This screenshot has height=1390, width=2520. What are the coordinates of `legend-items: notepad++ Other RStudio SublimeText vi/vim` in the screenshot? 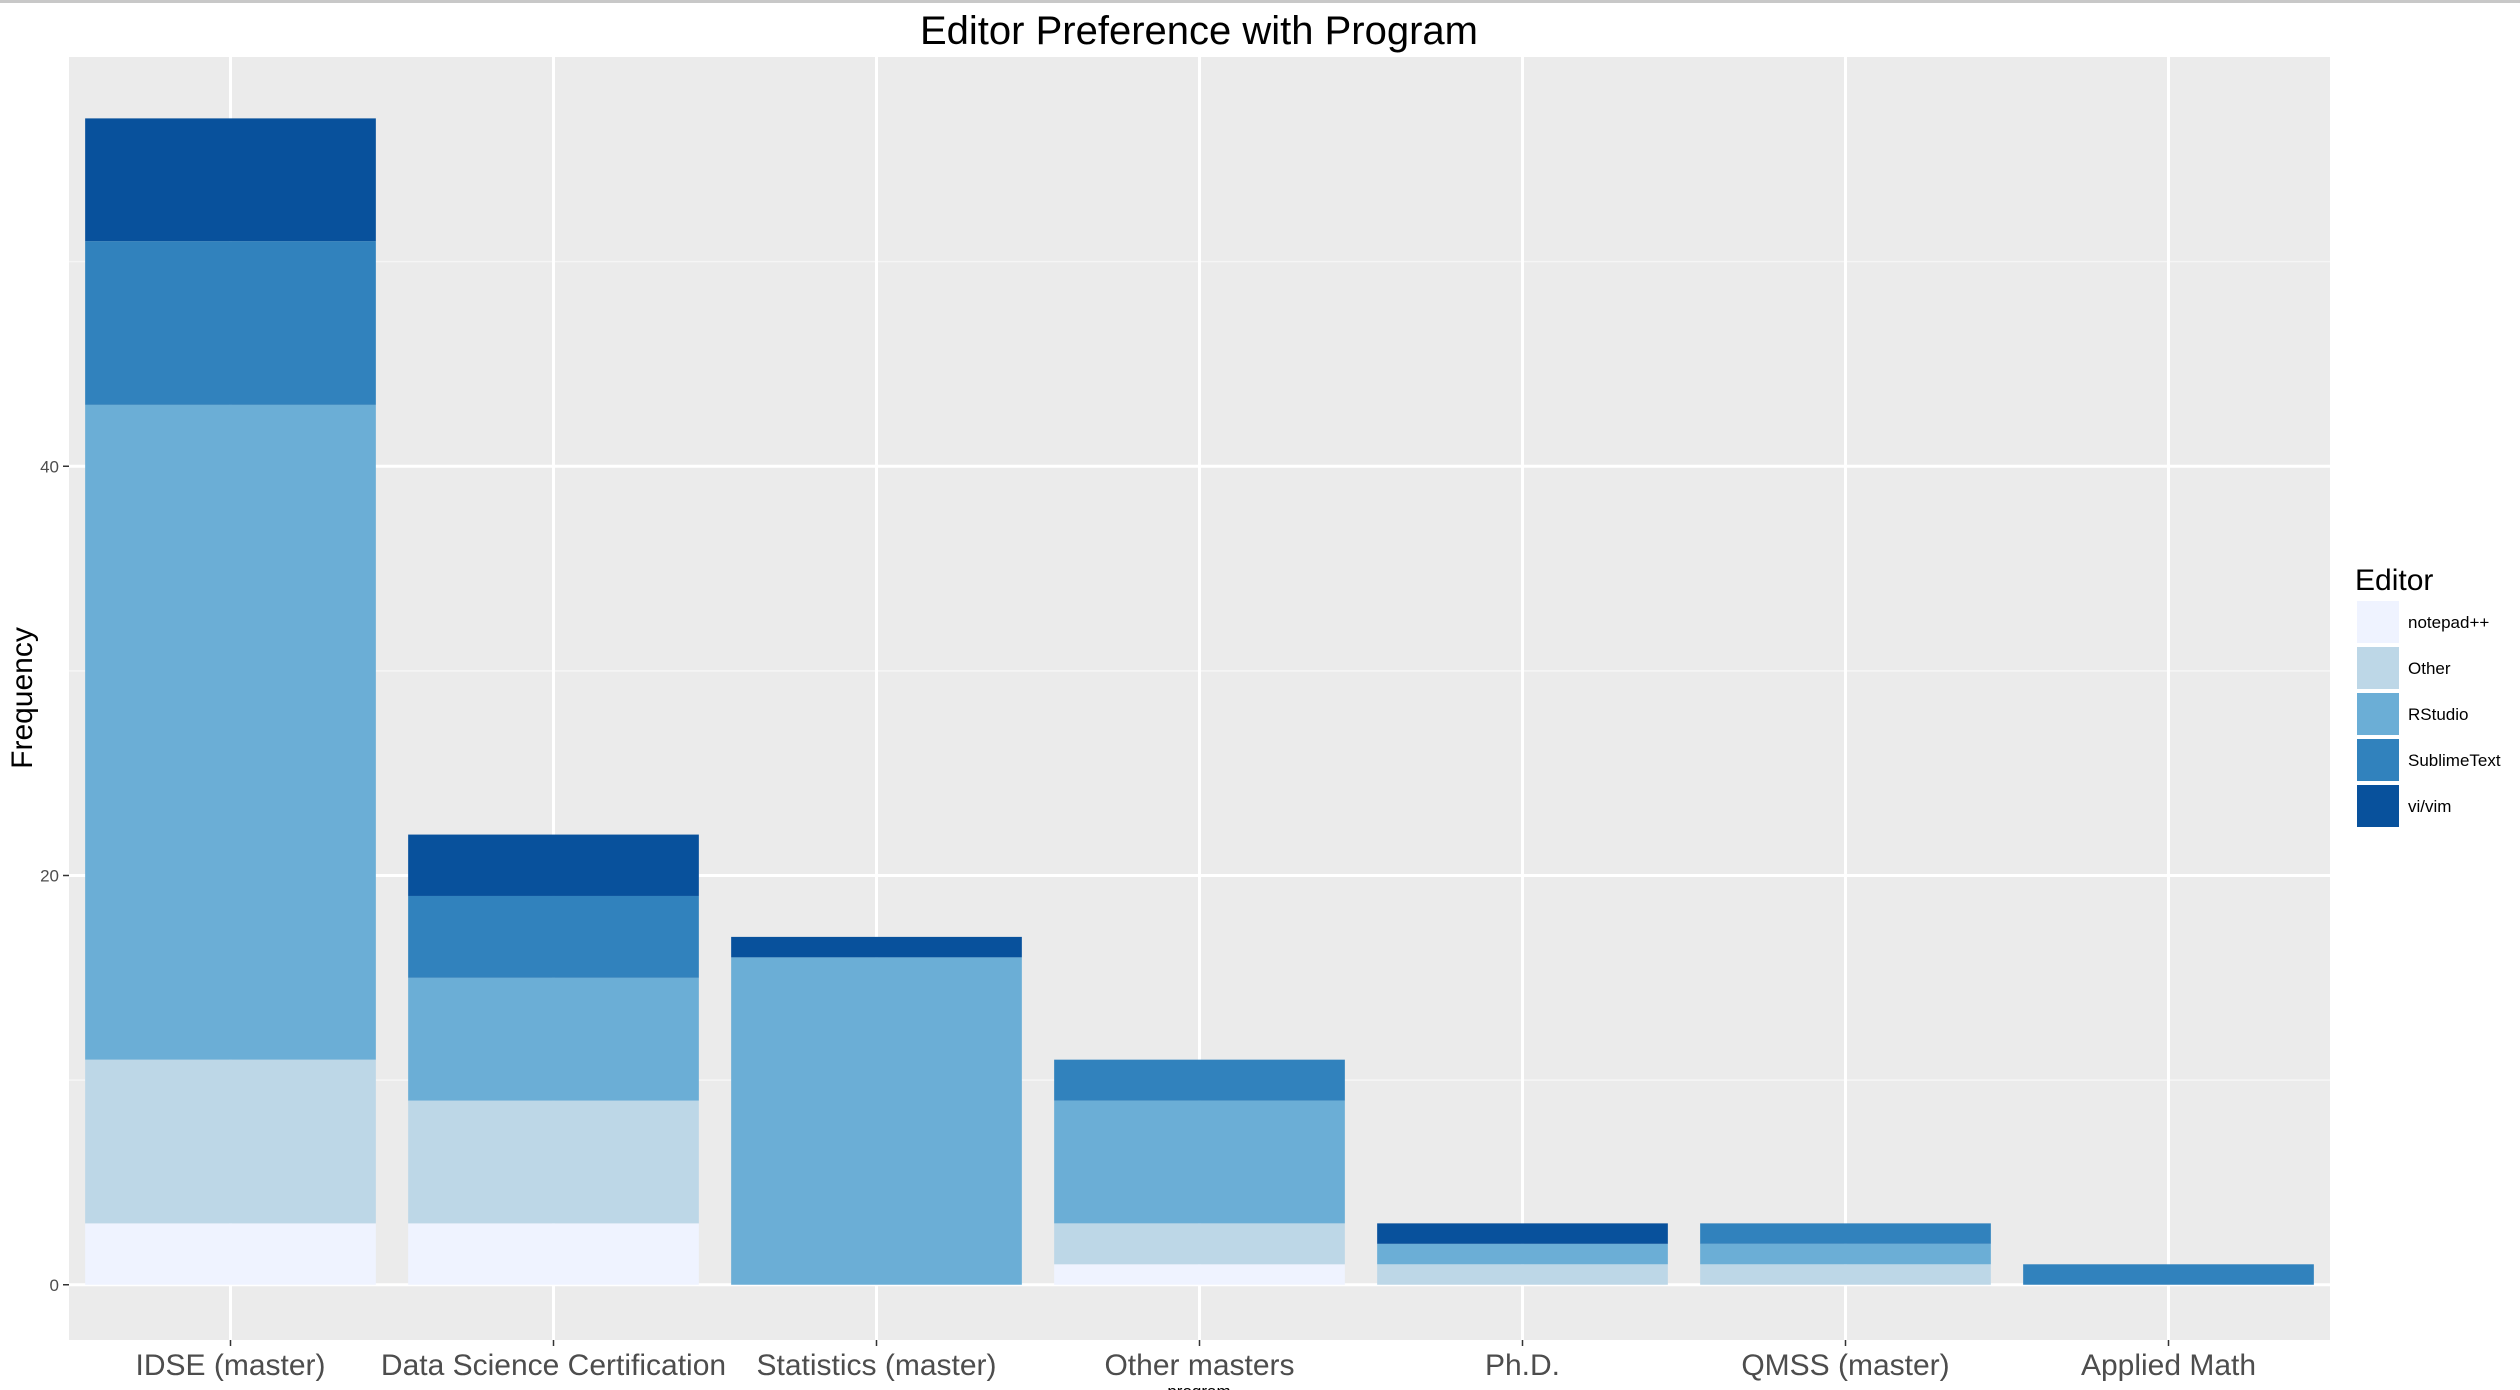 It's located at (2428, 714).